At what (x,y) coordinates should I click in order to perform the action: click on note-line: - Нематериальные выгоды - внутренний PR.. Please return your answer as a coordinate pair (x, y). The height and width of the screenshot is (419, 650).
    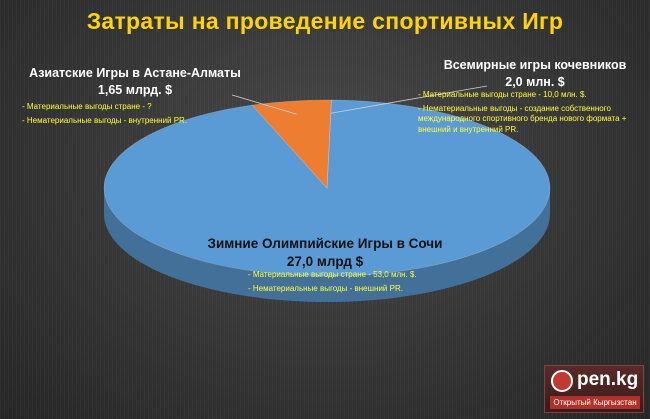
    Looking at the image, I should click on (105, 120).